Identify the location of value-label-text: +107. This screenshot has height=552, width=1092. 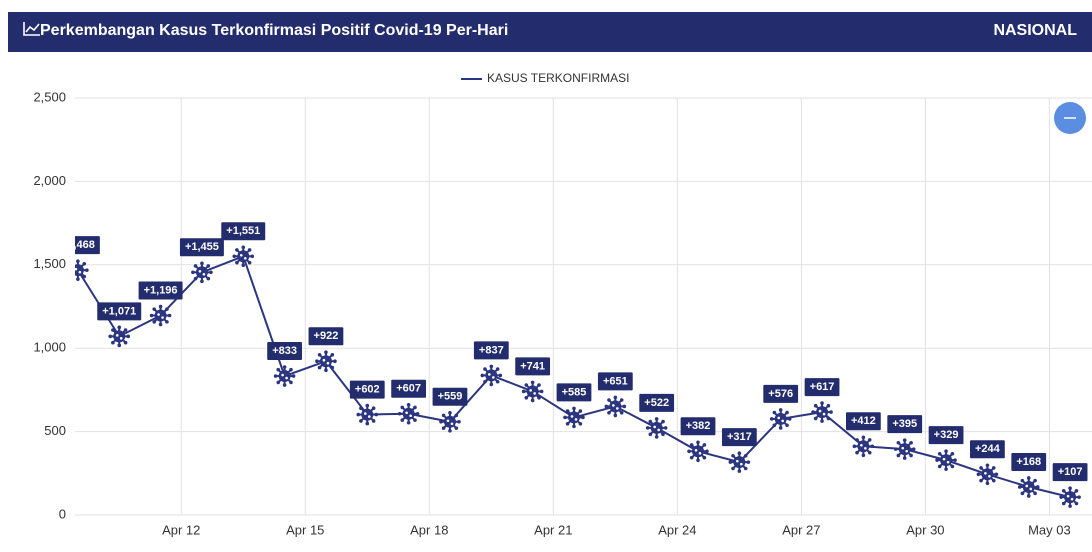
(1070, 472).